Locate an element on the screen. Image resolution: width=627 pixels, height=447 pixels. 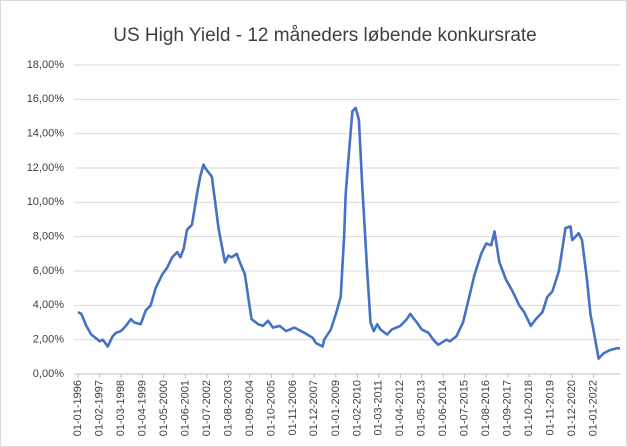
y-tick-label: 2,00% is located at coordinates (48, 340).